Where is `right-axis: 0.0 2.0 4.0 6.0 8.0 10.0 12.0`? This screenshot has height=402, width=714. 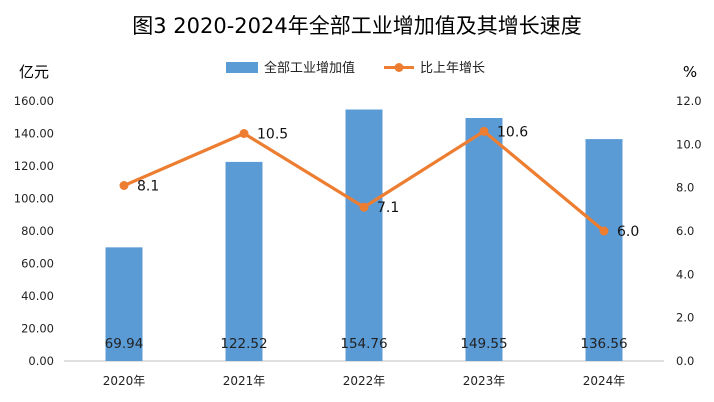 right-axis: 0.0 2.0 4.0 6.0 8.0 10.0 12.0 is located at coordinates (689, 231).